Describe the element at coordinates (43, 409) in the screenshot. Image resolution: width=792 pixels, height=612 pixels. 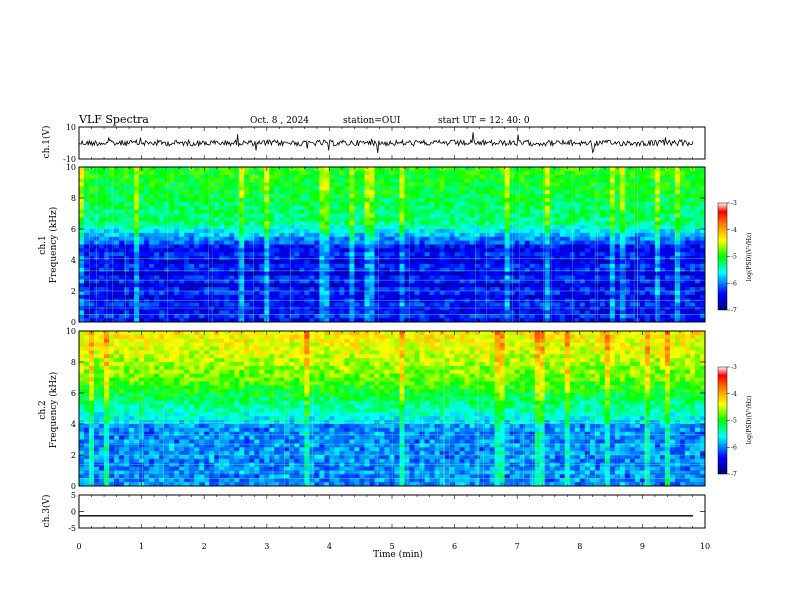
I see `ch2-spec-ylabel-line1: ch.2` at that location.